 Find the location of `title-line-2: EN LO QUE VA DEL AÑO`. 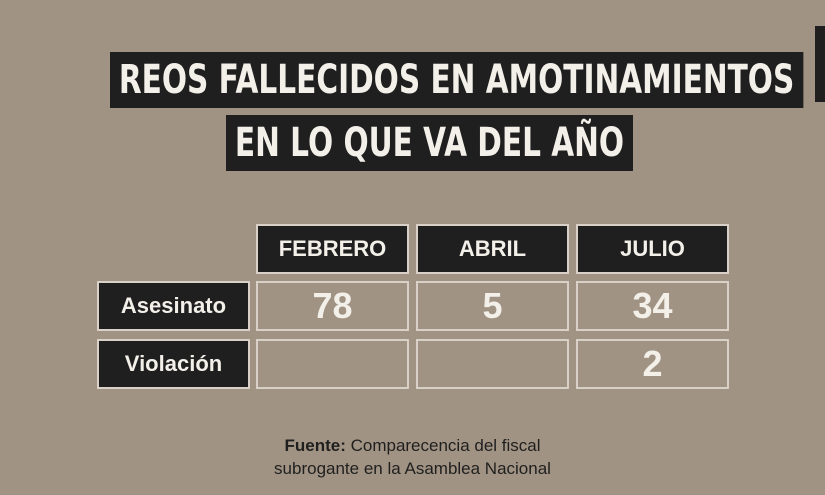

title-line-2: EN LO QUE VA DEL AÑO is located at coordinates (429, 143).